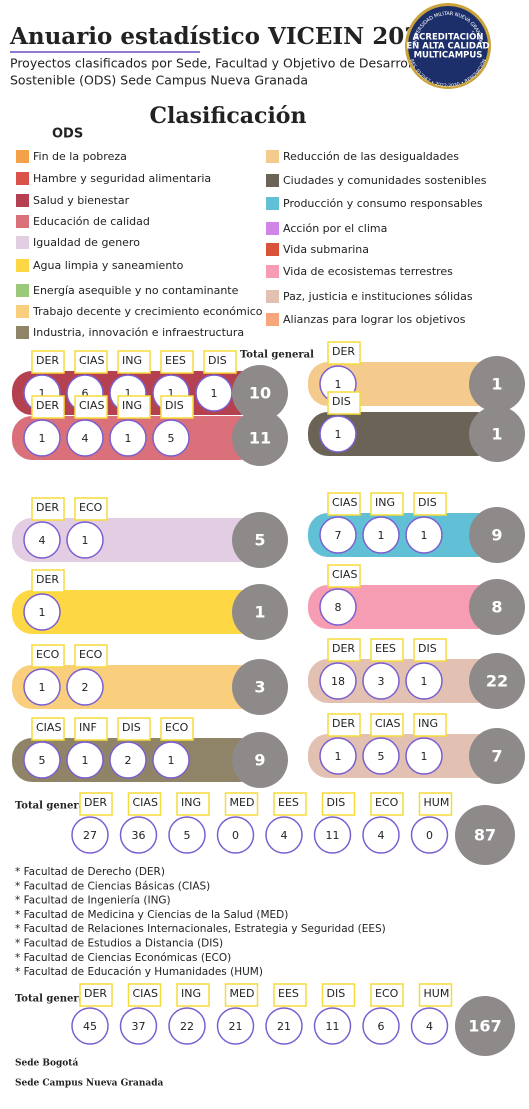  What do you see at coordinates (260, 438) in the screenshot?
I see `total-value: 11` at bounding box center [260, 438].